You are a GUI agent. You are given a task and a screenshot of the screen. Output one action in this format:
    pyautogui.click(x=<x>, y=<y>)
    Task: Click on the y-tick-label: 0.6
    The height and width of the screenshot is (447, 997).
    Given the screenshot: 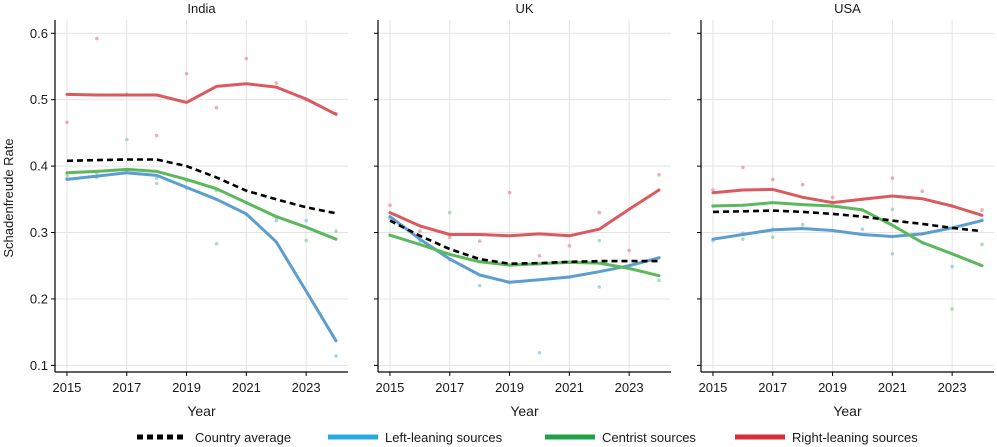 What is the action you would take?
    pyautogui.click(x=39, y=33)
    